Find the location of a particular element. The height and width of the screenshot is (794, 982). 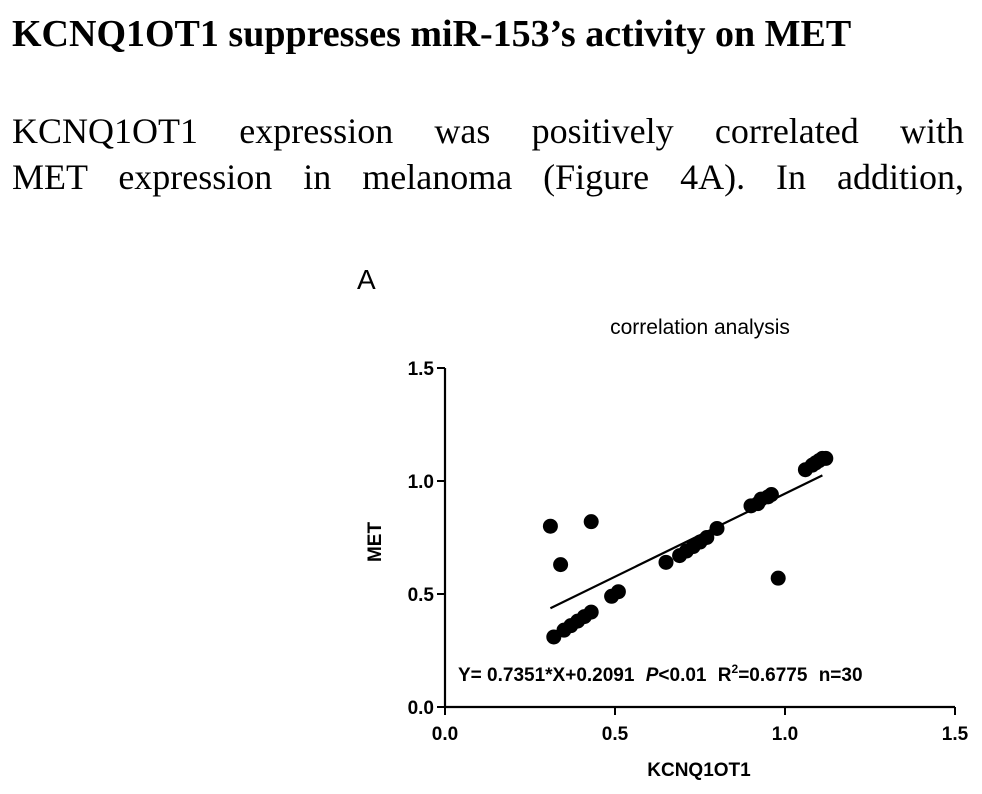

y-tick-label: 0.0 is located at coordinates (421, 708).